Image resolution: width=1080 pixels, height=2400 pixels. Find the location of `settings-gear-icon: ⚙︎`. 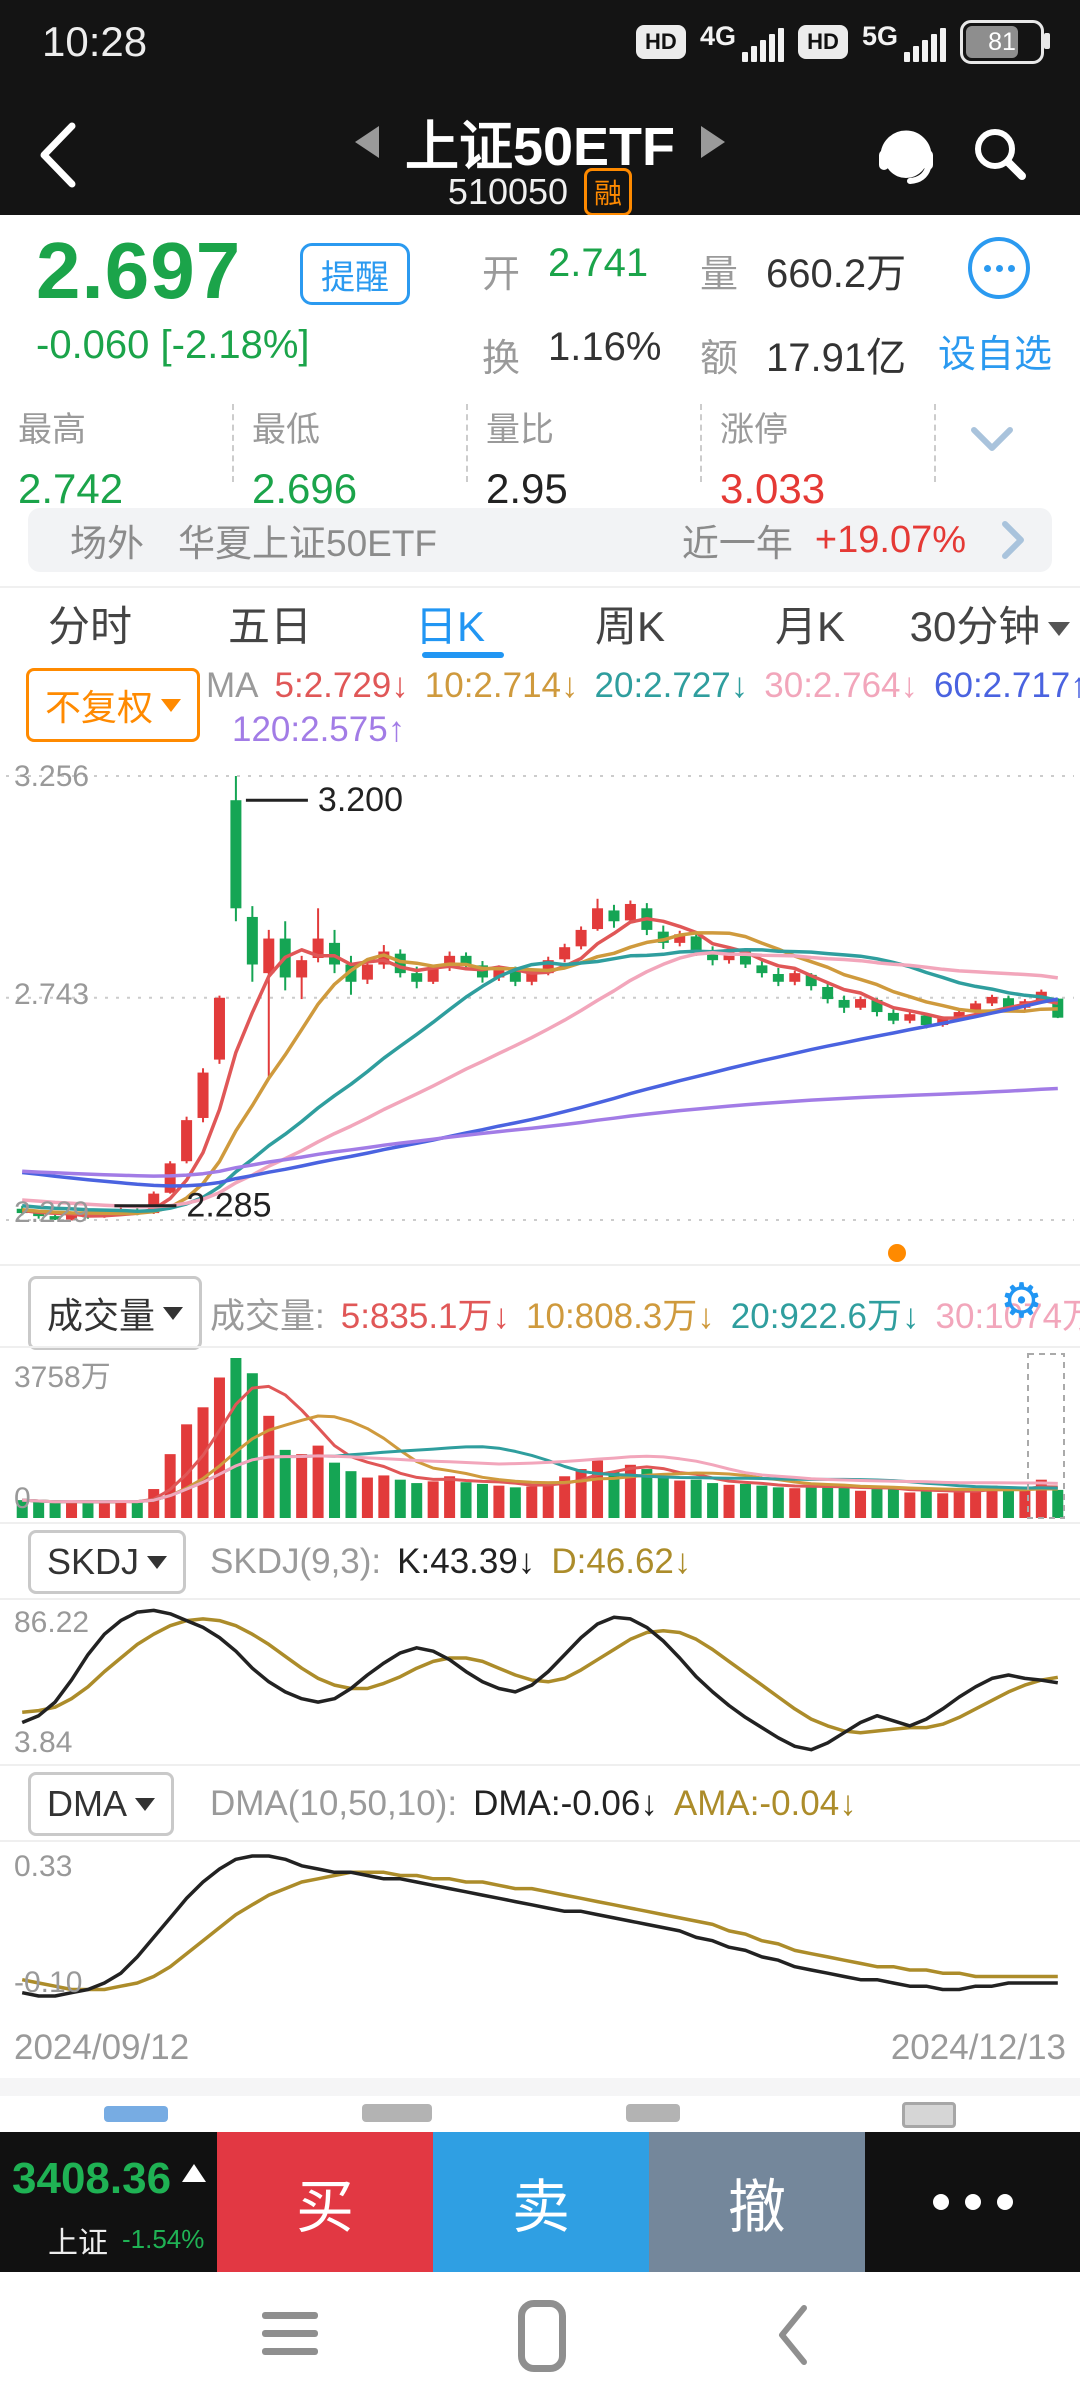

settings-gear-icon: ⚙︎ is located at coordinates (1022, 1301).